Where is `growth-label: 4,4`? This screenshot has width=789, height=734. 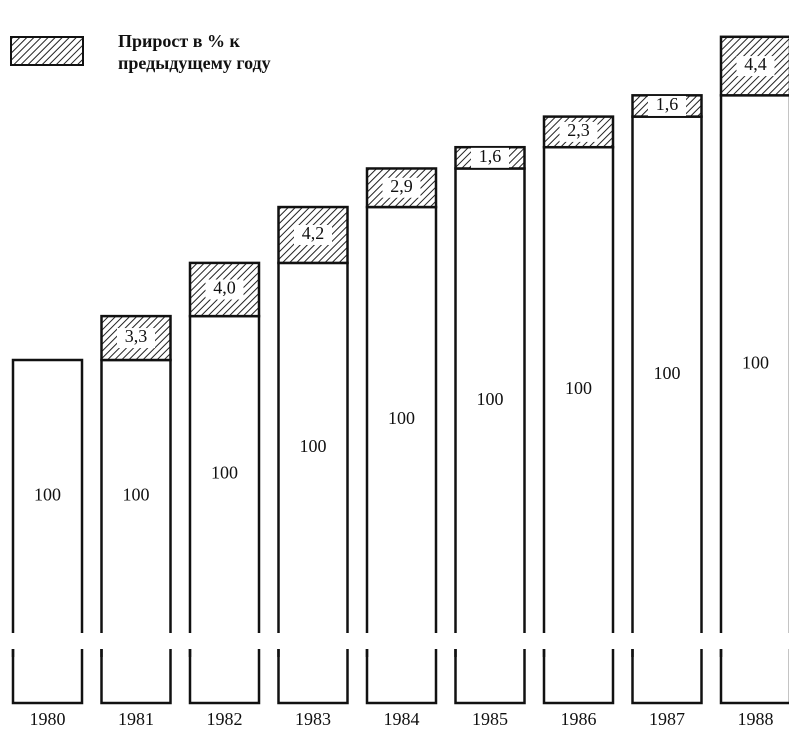
growth-label: 4,4 is located at coordinates (755, 64).